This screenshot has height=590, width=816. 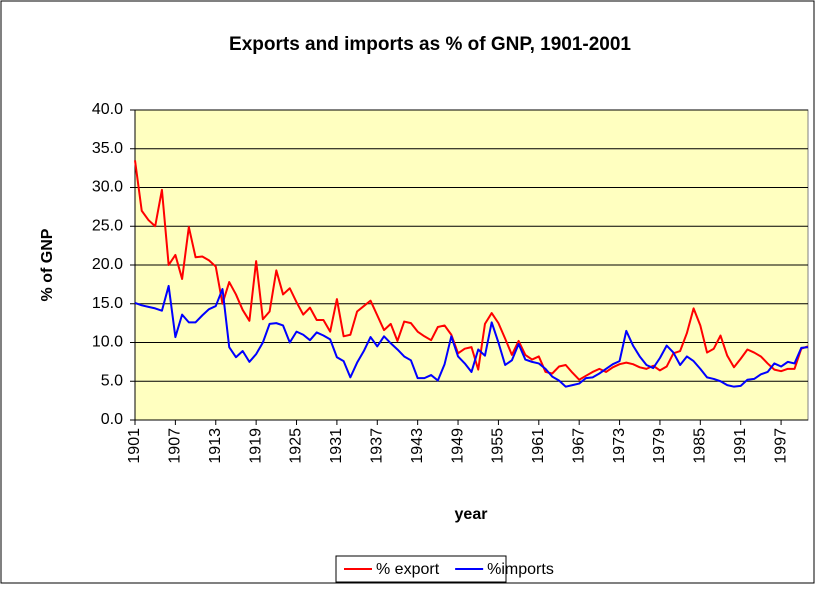 What do you see at coordinates (619, 446) in the screenshot?
I see `x-tick-label: 1973` at bounding box center [619, 446].